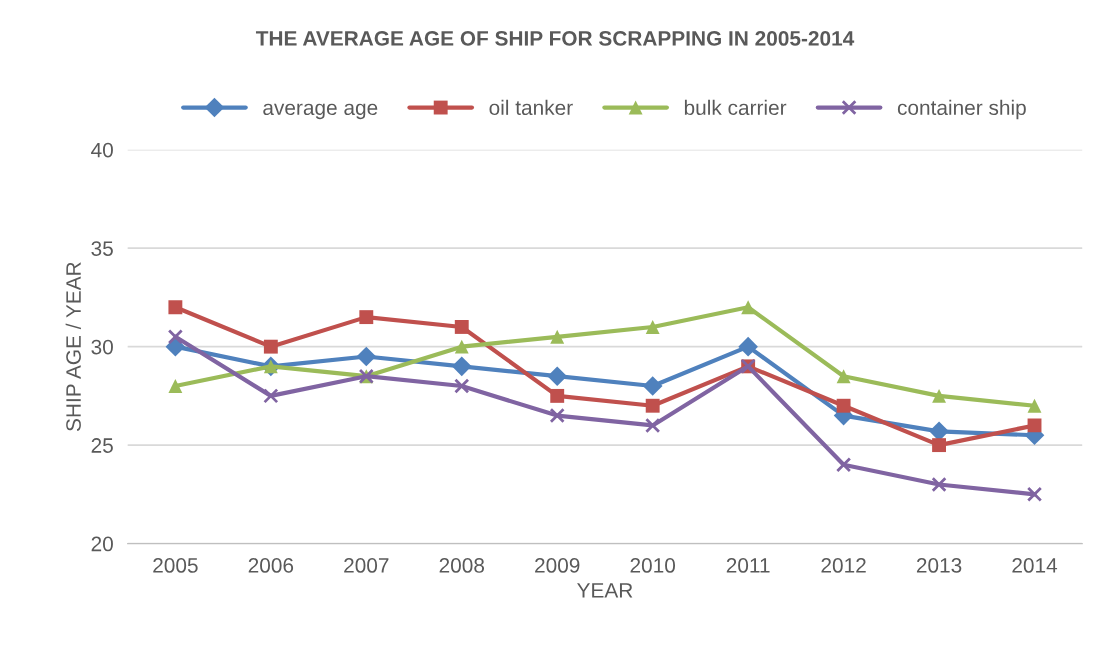  Describe the element at coordinates (1035, 565) in the screenshot. I see `x-tick-label: 2014` at that location.